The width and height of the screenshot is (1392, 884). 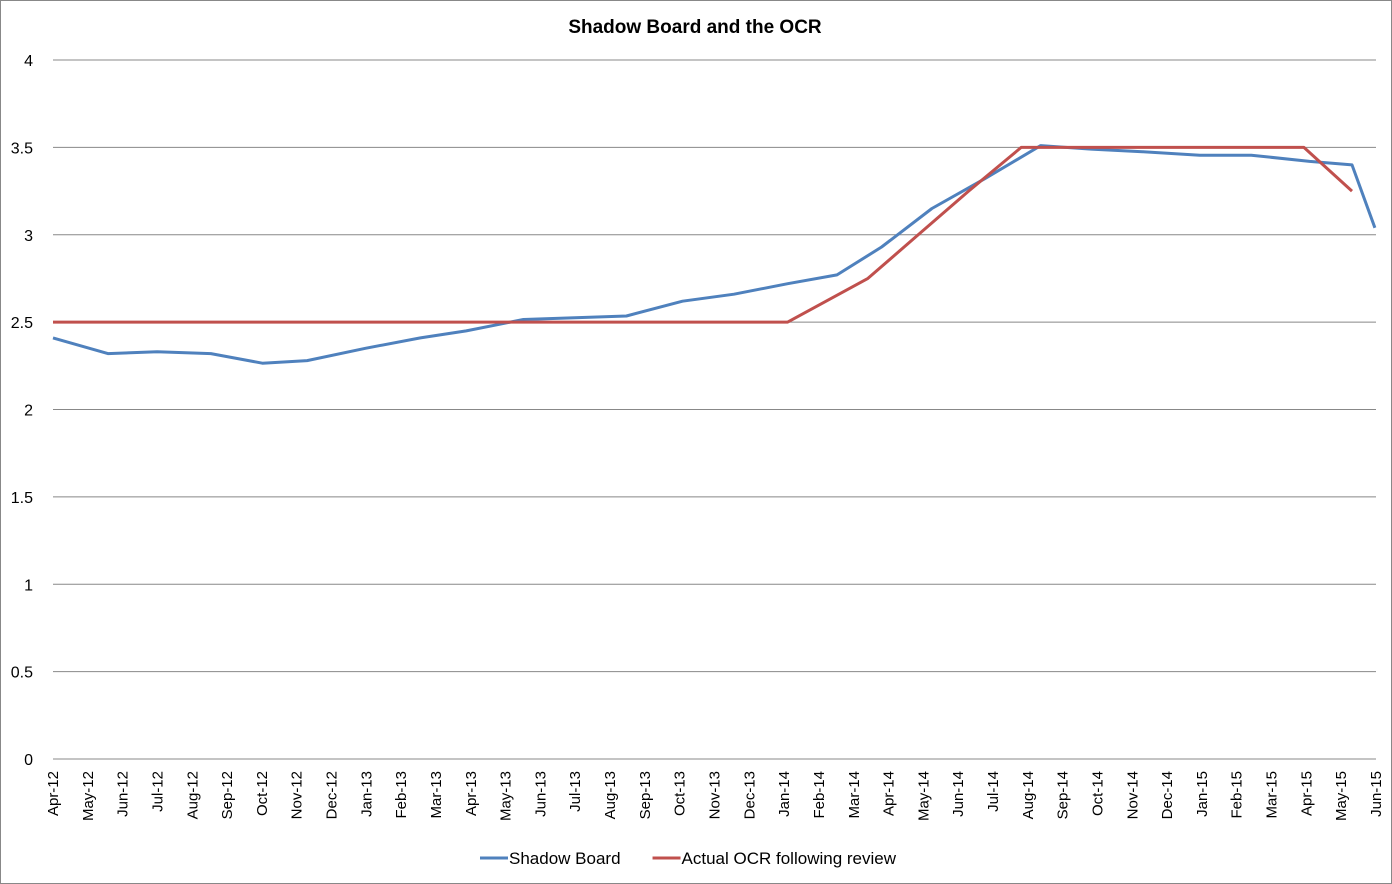 I want to click on x-tick-label: Sep-12, so click(x=227, y=795).